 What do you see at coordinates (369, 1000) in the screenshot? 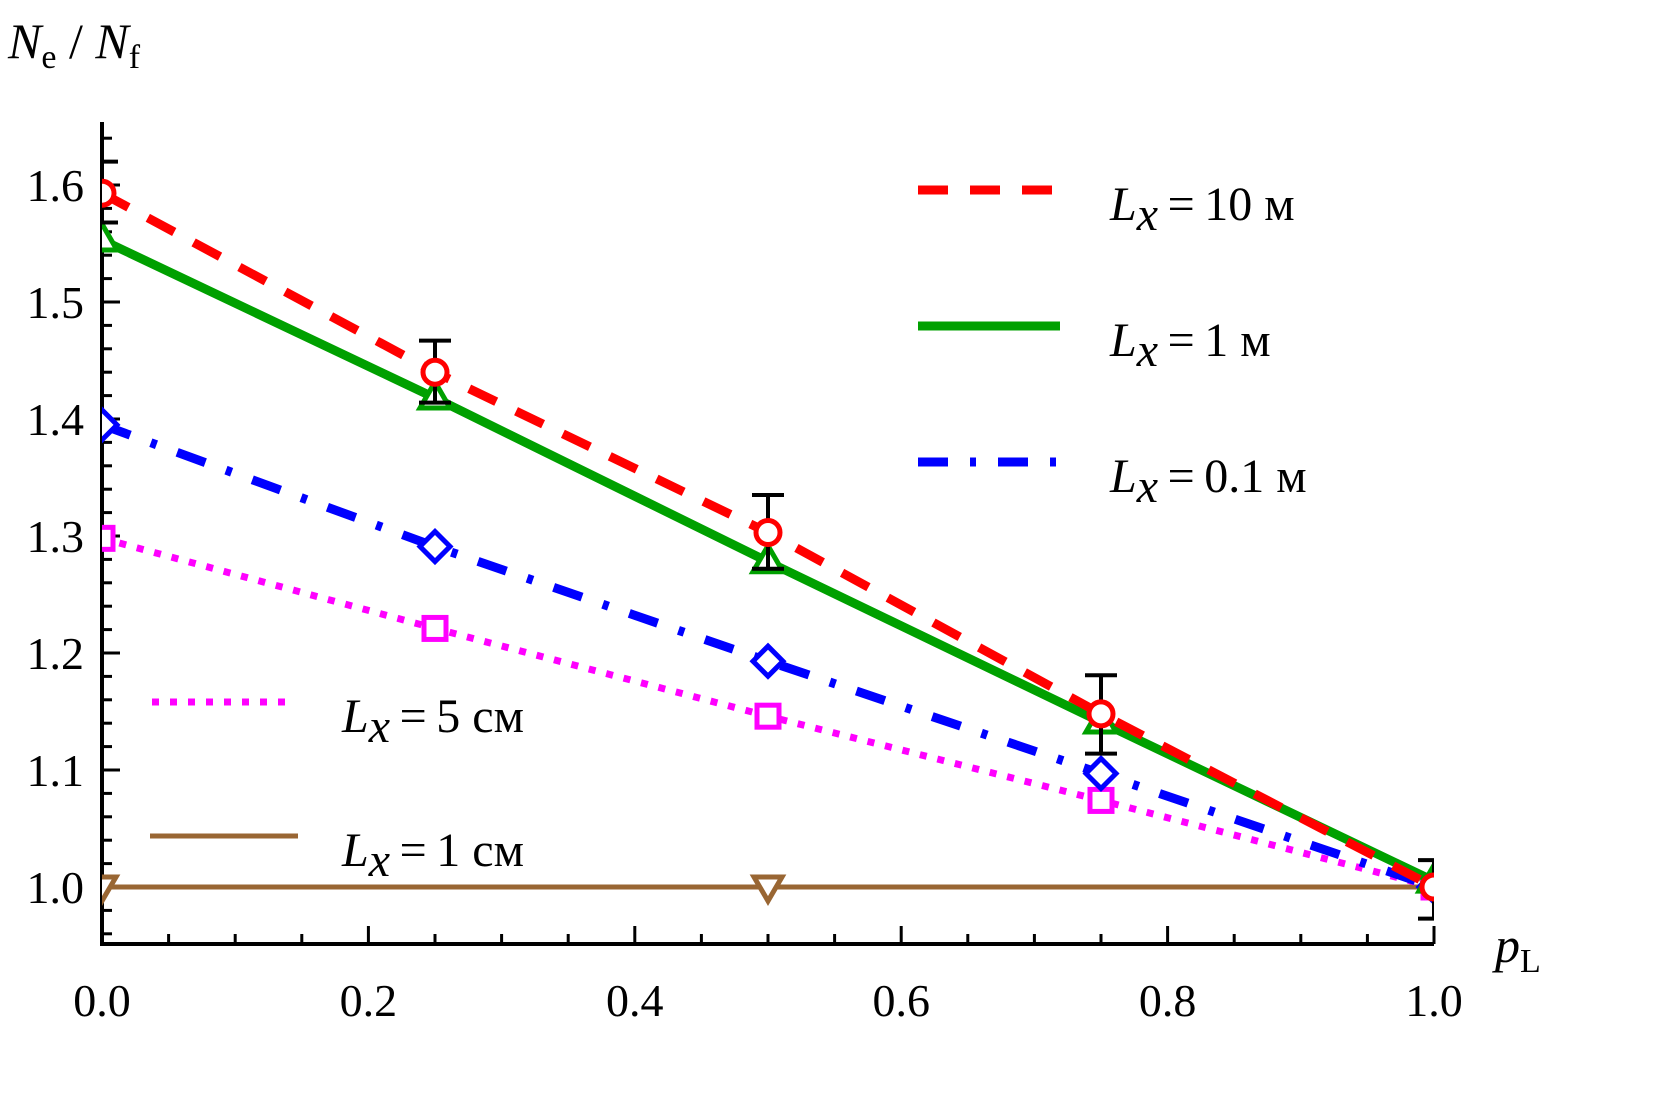
I see `x-tick-label: 0.2` at bounding box center [369, 1000].